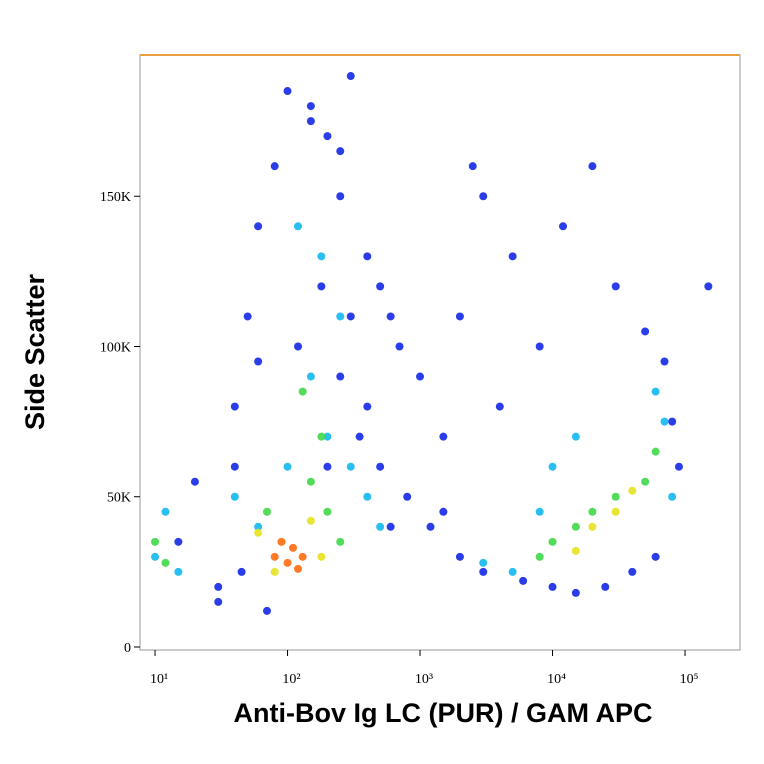 The image size is (764, 764). What do you see at coordinates (689, 679) in the screenshot?
I see `x-tick-label: 10⁵` at bounding box center [689, 679].